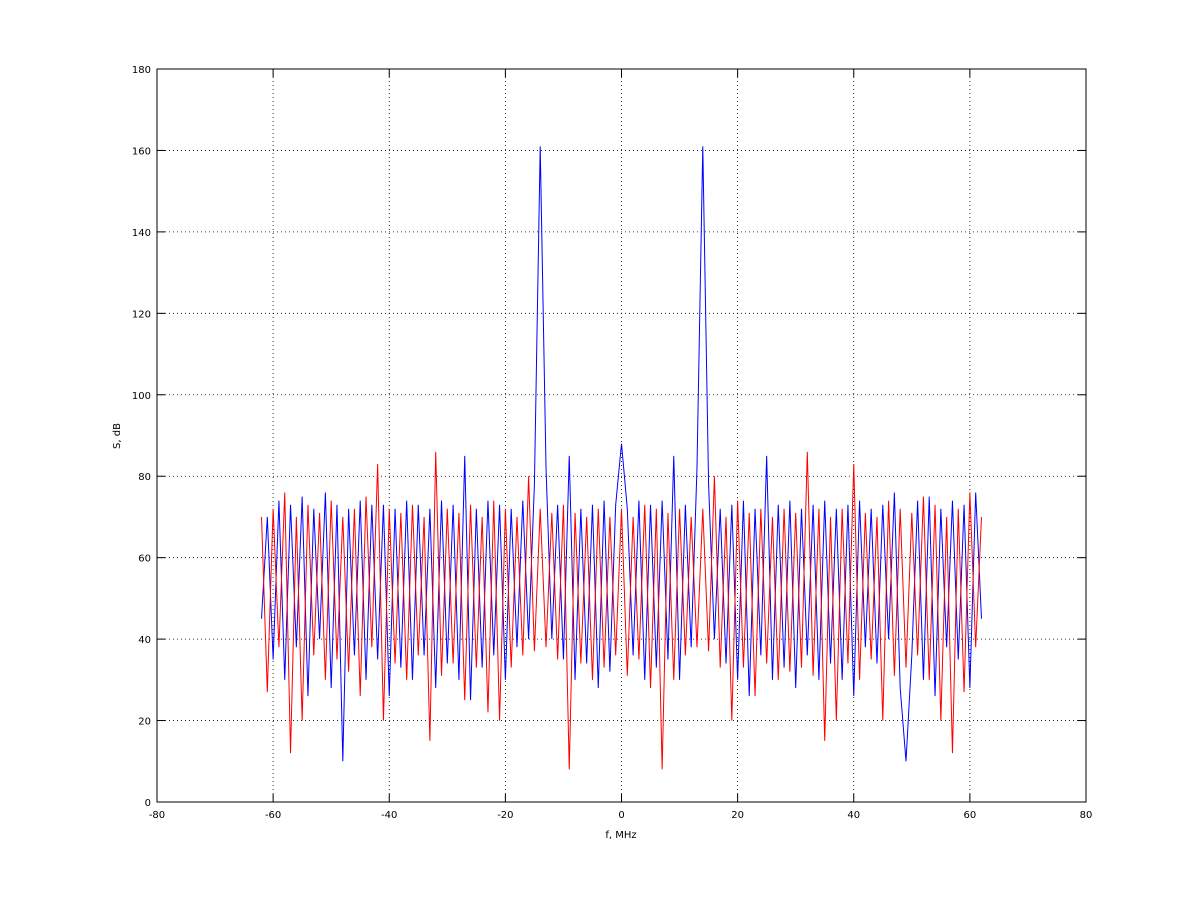  What do you see at coordinates (144, 640) in the screenshot?
I see `y-tick-label: 40` at bounding box center [144, 640].